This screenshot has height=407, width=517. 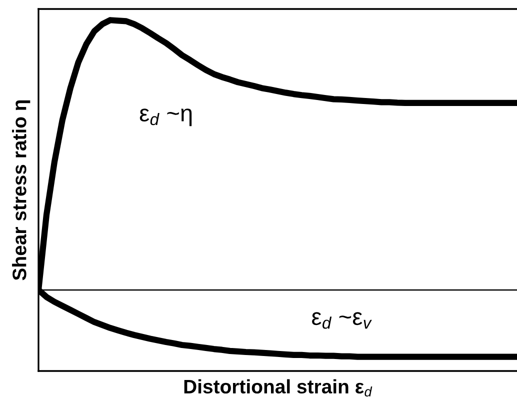 What do you see at coordinates (21, 190) in the screenshot?
I see `y-axis-title: Shear stress ratio η` at bounding box center [21, 190].